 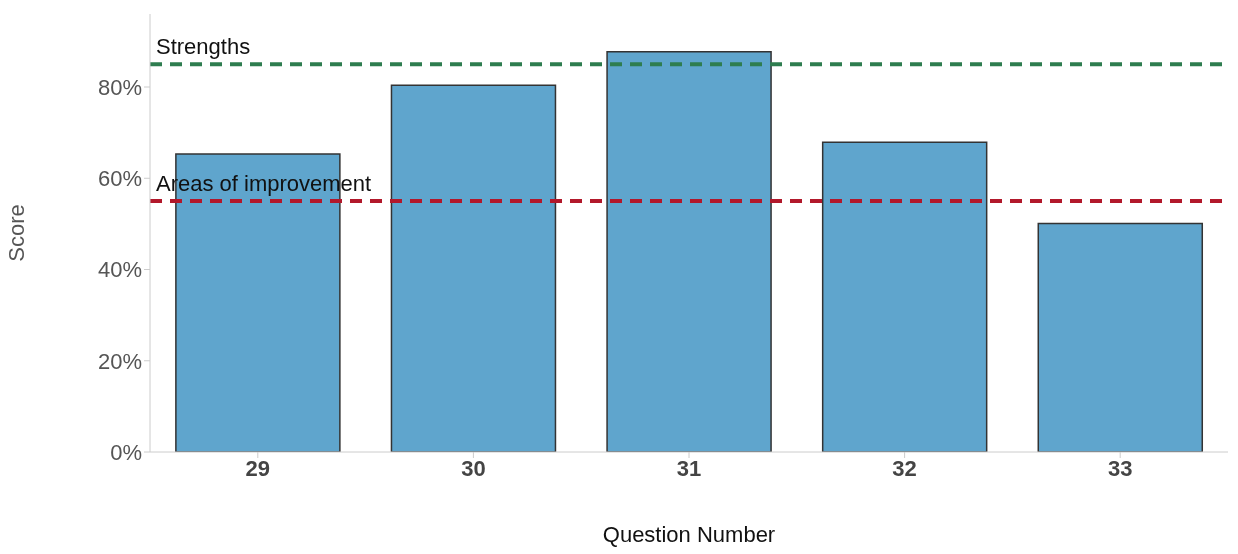 I want to click on y-tick-label: 20%, so click(x=119, y=361).